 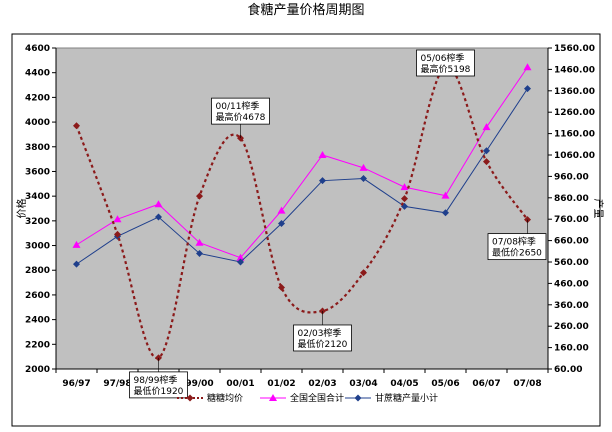 I want to click on x-axis-tick-label: 07/08, so click(x=527, y=384).